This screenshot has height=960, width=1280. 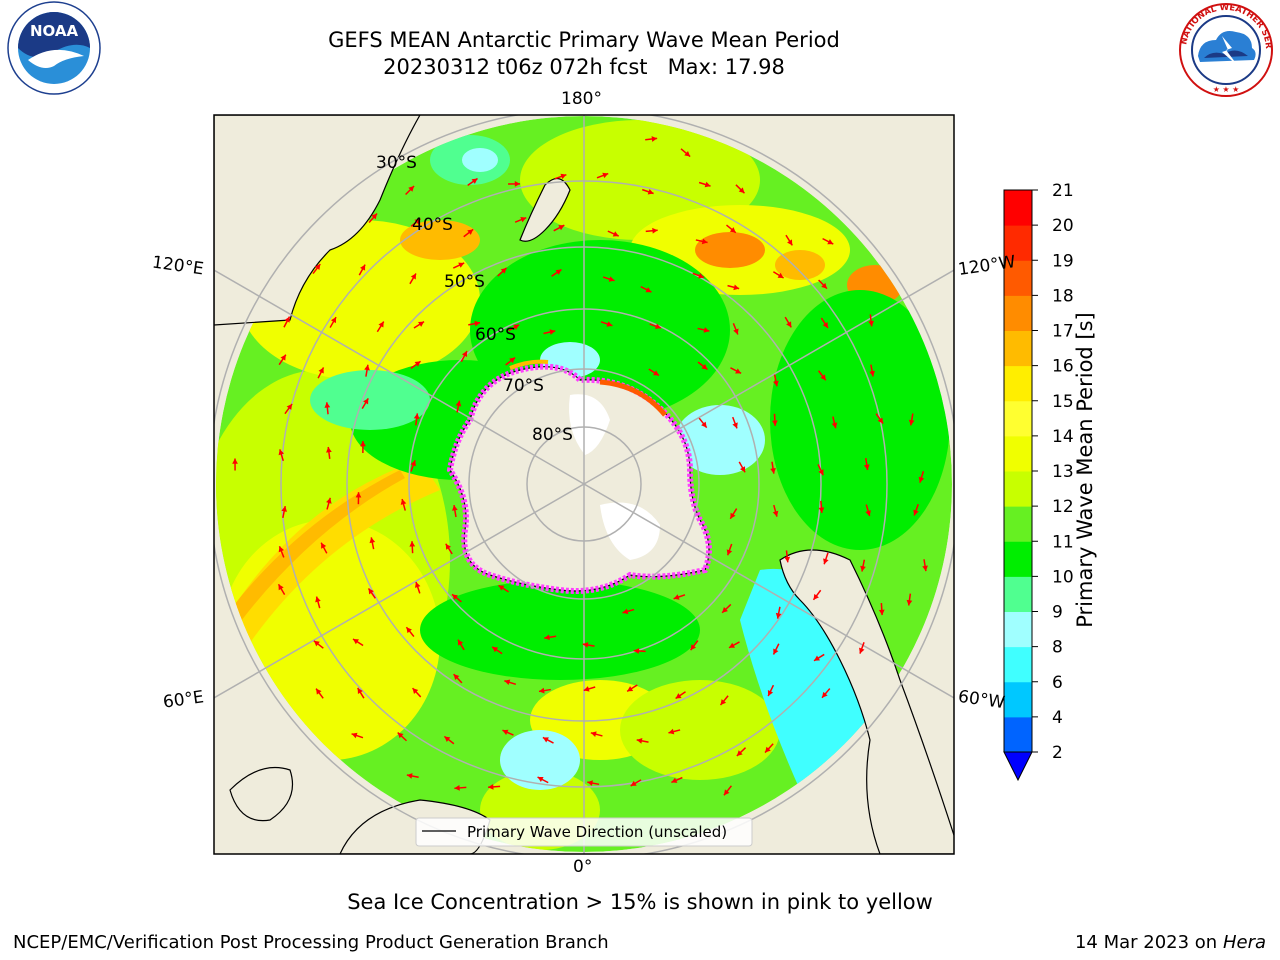 I want to click on legend-label: Primary Wave Direction (unscaled), so click(x=597, y=832).